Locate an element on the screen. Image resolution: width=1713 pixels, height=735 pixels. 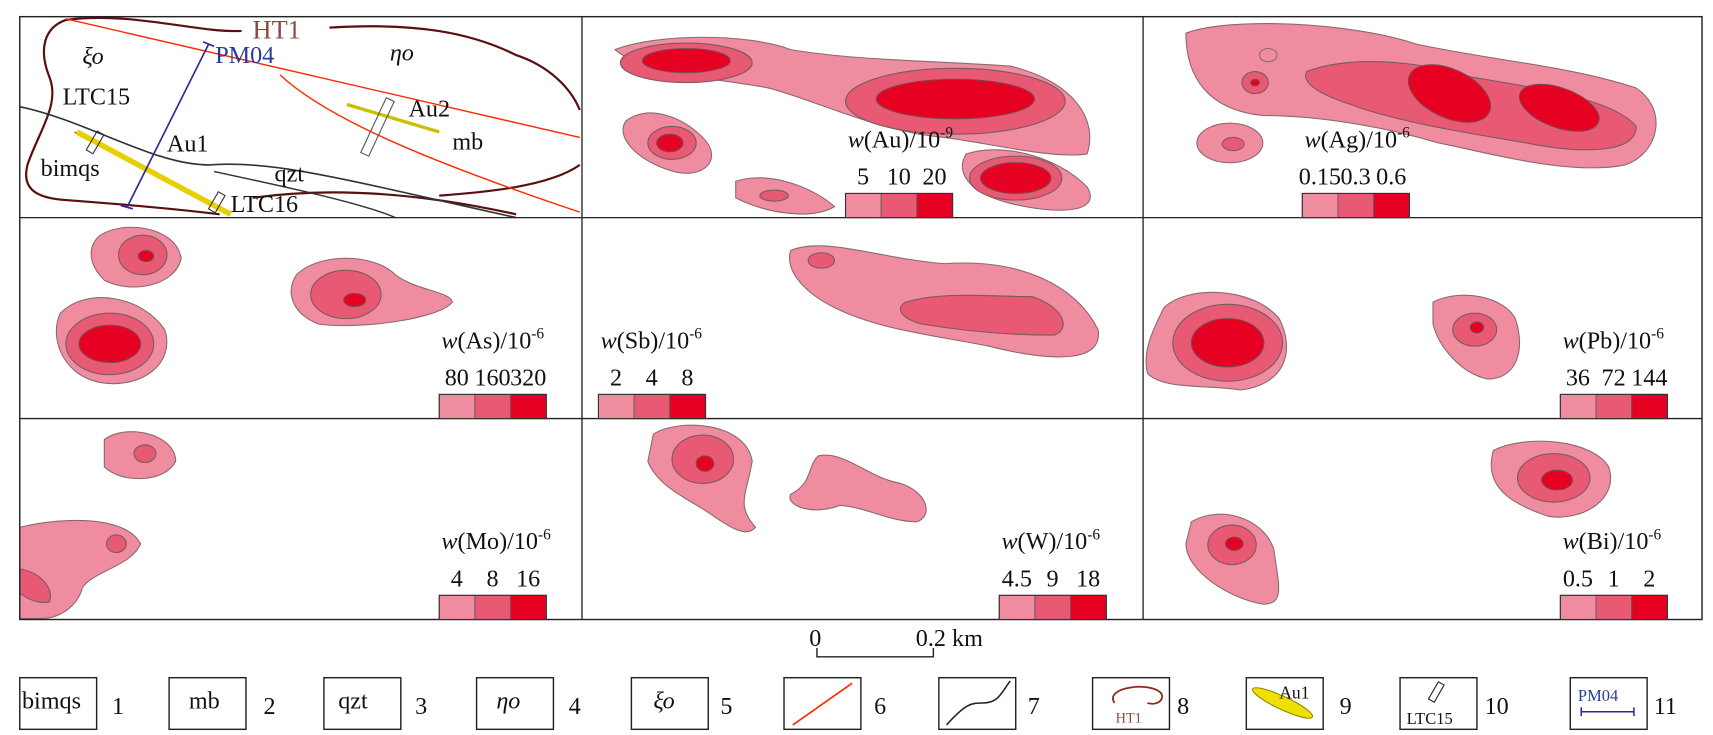
legend-item-8-ht1: HT1 8 is located at coordinates (1140, 703).